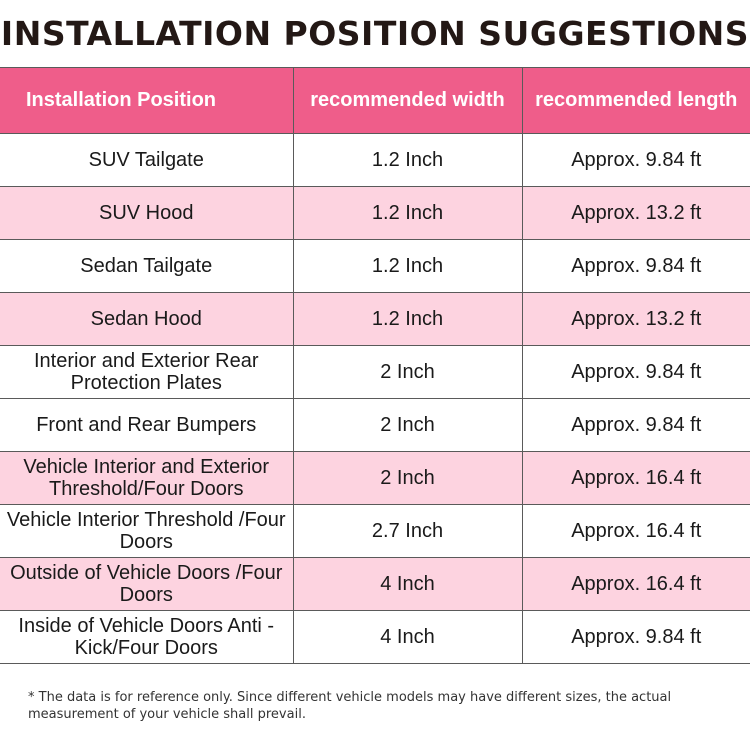 The image size is (750, 750). Describe the element at coordinates (146, 266) in the screenshot. I see `cell-position: Sedan Tailgate` at that location.